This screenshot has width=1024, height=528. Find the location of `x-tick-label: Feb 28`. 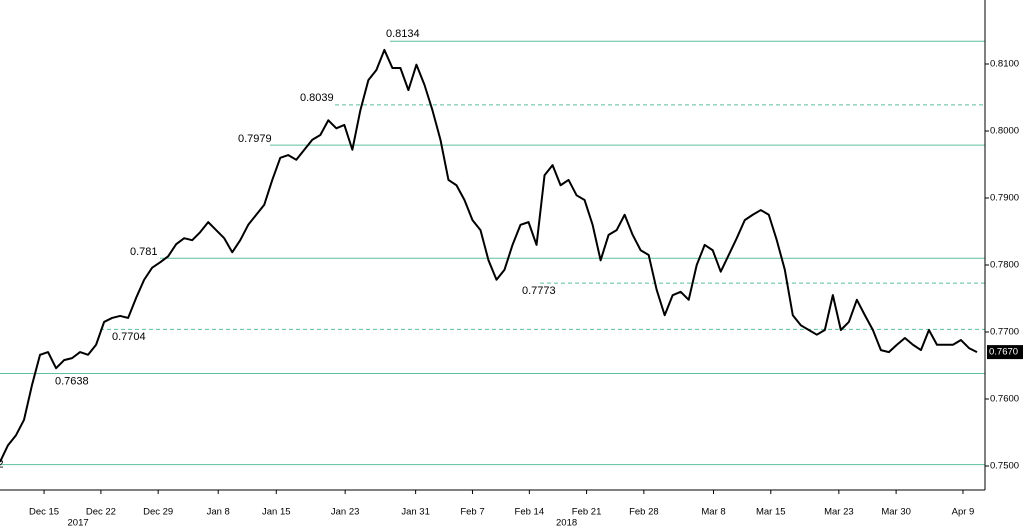

x-tick-label: Feb 28 is located at coordinates (644, 512).